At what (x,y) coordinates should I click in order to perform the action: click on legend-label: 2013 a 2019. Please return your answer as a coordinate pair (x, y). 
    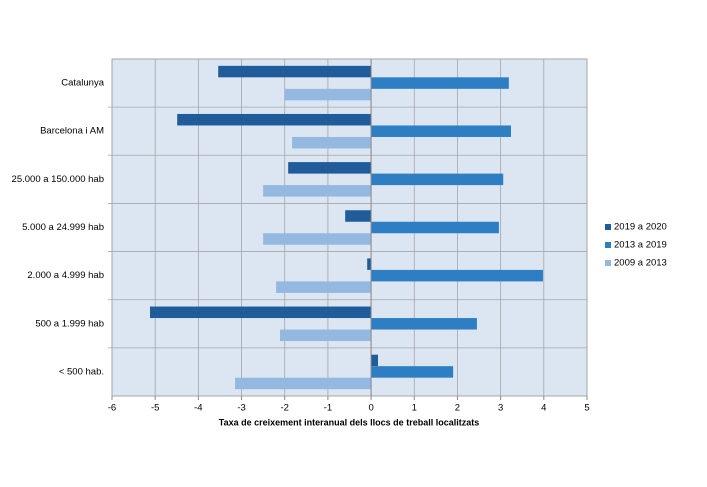
    Looking at the image, I should click on (640, 245).